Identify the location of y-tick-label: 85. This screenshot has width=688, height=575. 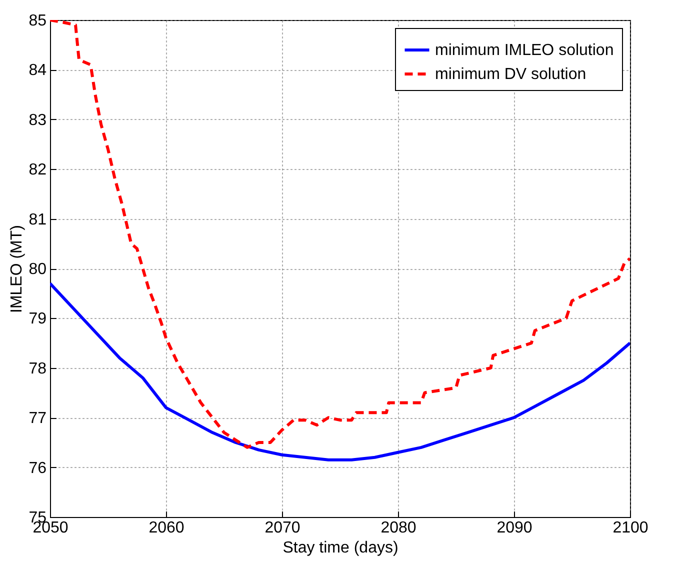
(37, 21).